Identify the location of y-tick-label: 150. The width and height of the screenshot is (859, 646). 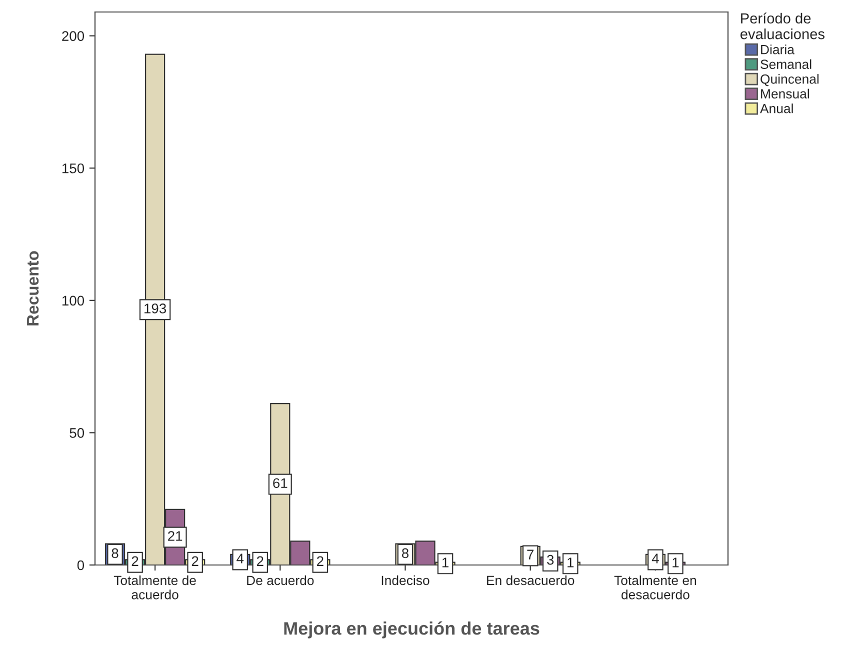
(73, 168).